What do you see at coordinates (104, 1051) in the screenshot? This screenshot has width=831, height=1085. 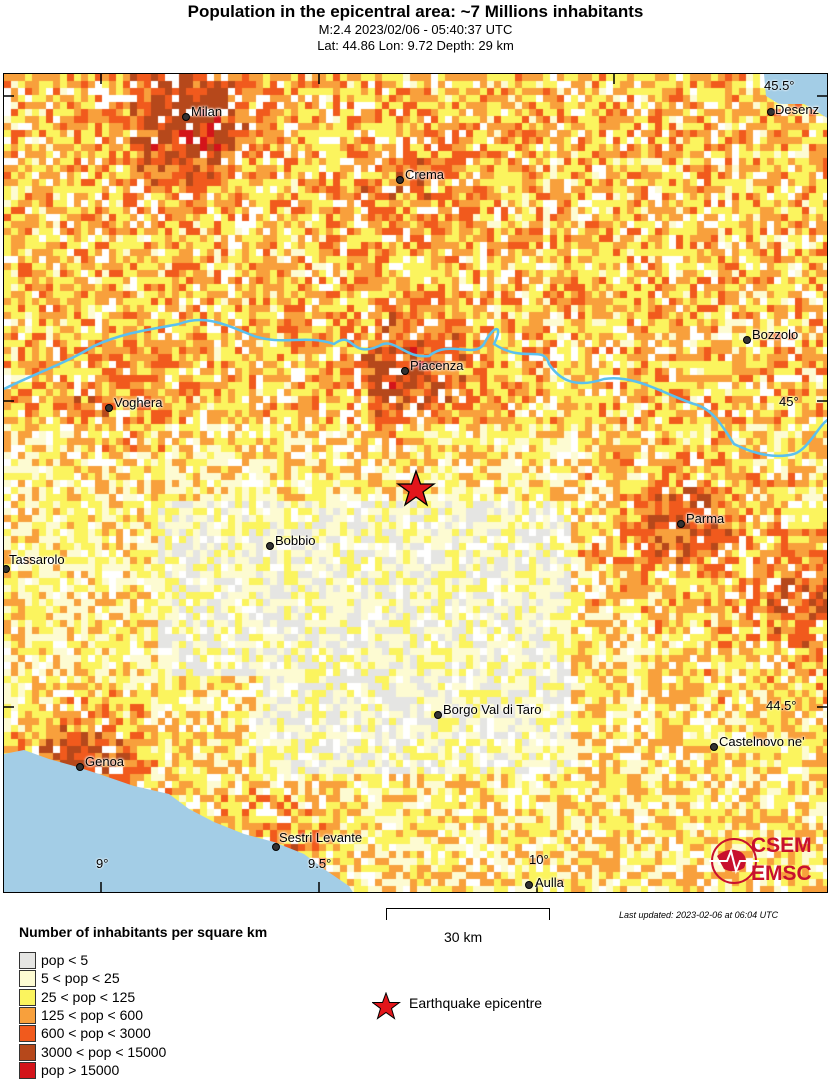 I see `legend-label: 3000 < pop < 15000` at bounding box center [104, 1051].